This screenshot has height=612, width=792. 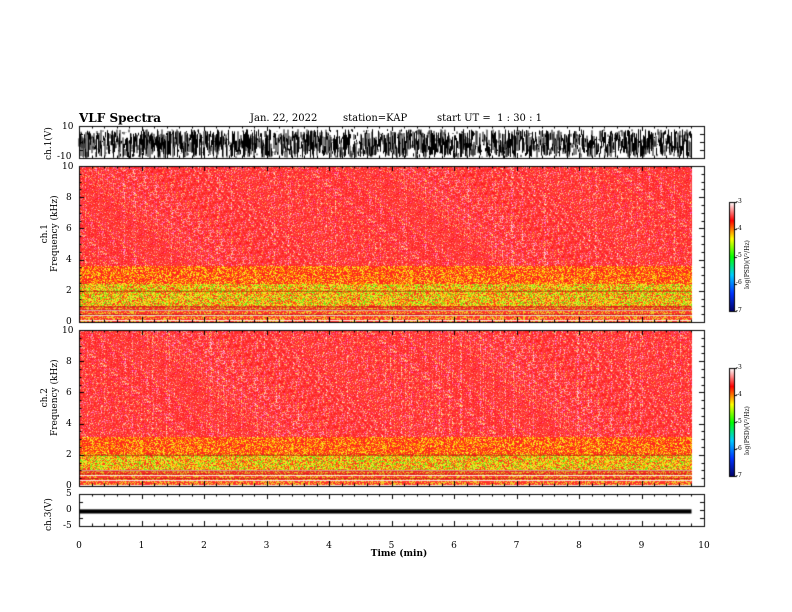 I want to click on start-time-label: start UT = 1 : 30 : 1, so click(x=490, y=118).